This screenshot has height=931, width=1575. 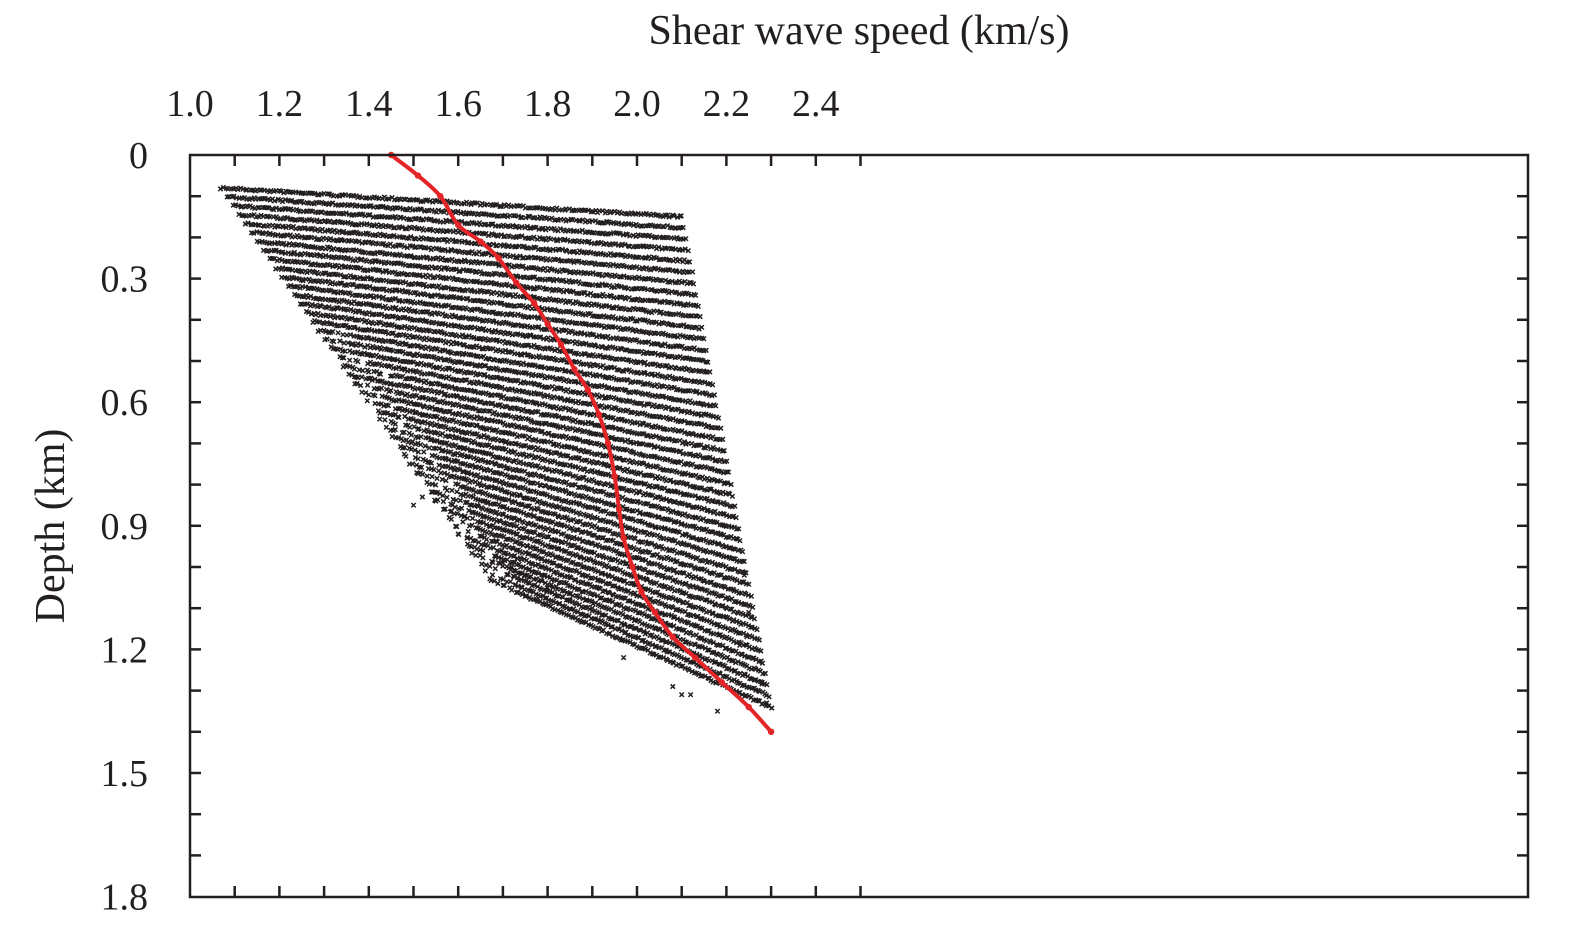 What do you see at coordinates (280, 104) in the screenshot?
I see `x-tick-label: 1.2` at bounding box center [280, 104].